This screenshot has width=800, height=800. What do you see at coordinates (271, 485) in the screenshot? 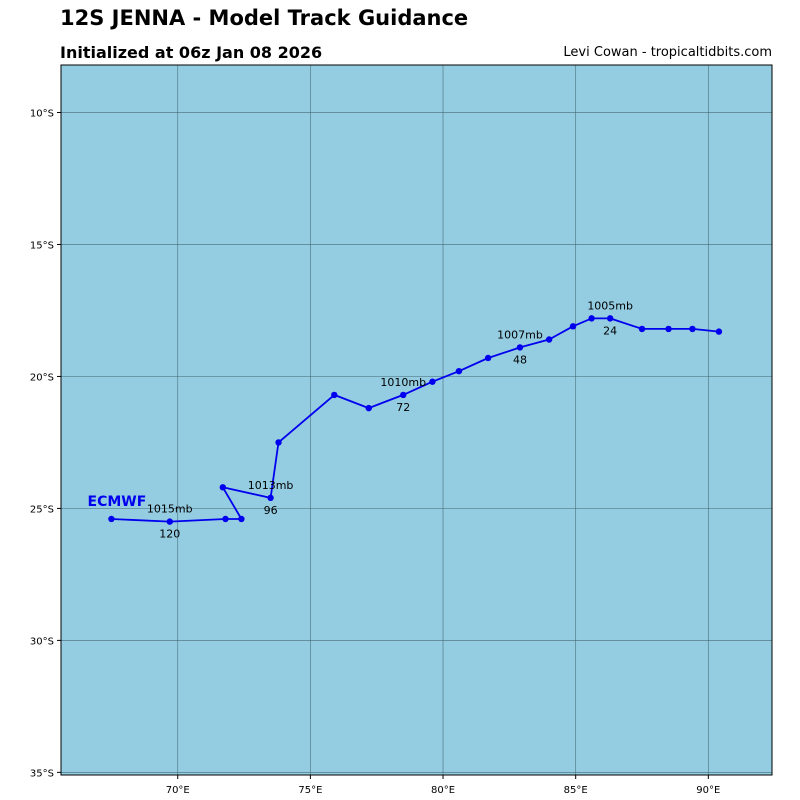
I see `pressure-label: 1013mb` at bounding box center [271, 485].